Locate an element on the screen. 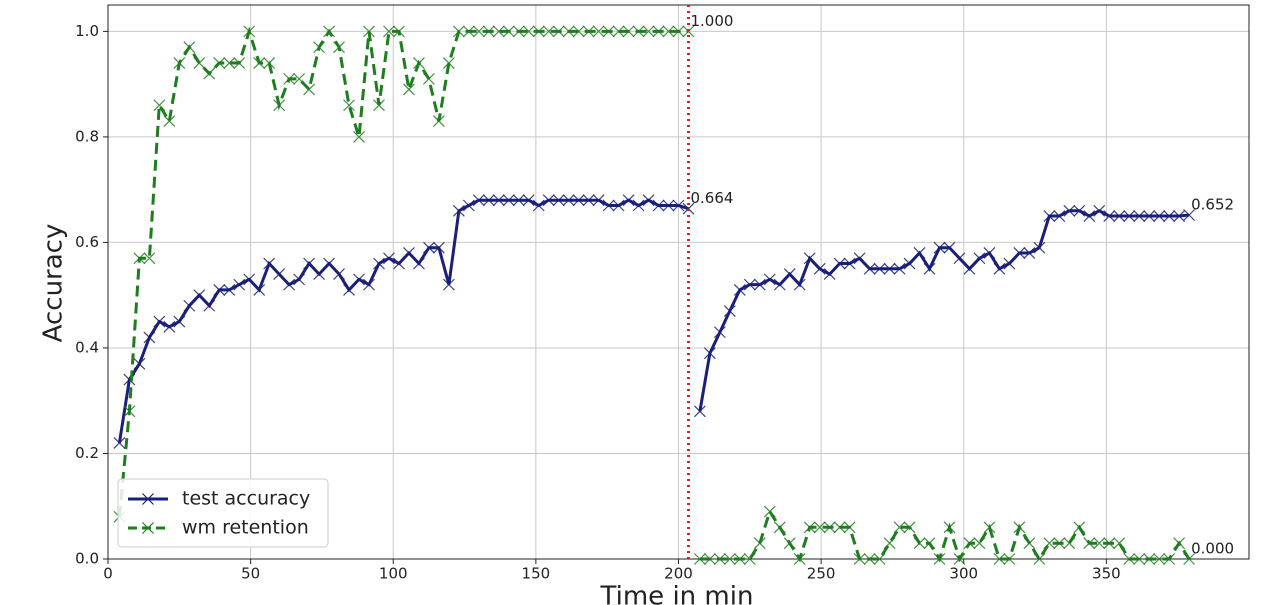 This screenshot has width=1280, height=605. x-tick-label: 50 is located at coordinates (250, 574).